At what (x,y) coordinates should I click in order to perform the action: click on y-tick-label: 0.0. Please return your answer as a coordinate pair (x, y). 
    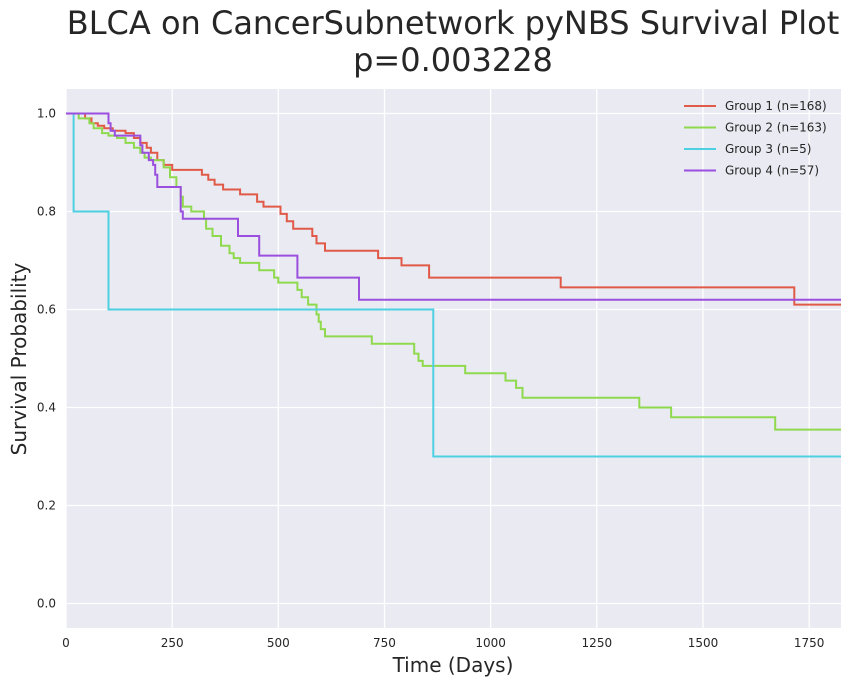
    Looking at the image, I should click on (46, 604).